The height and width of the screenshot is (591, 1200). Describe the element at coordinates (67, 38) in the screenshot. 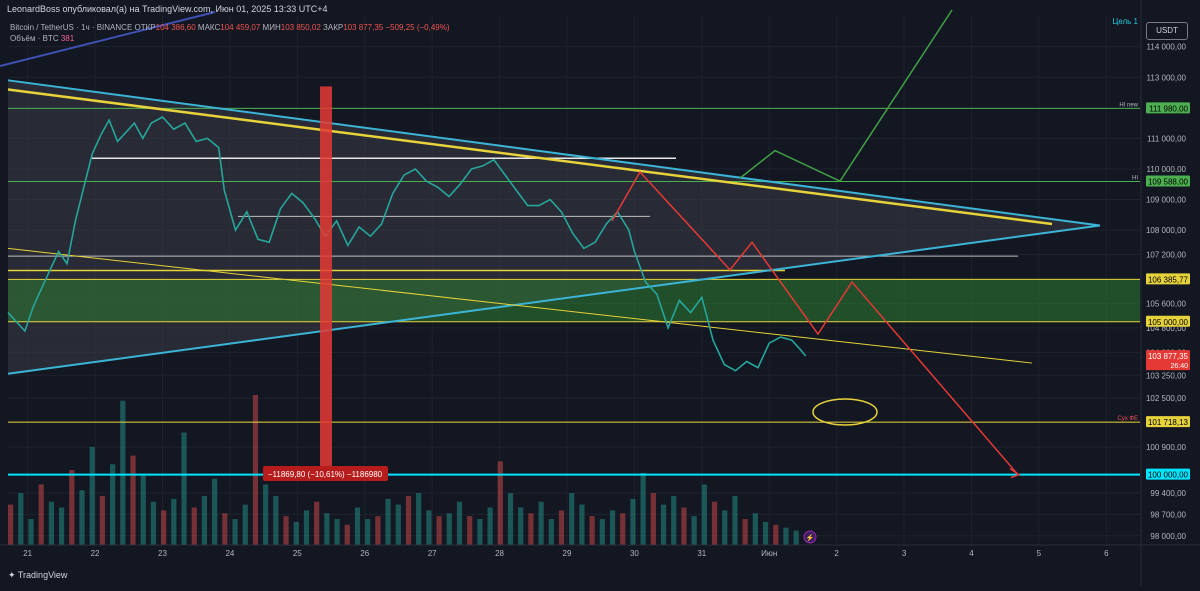

I see `volume-value: 381` at that location.